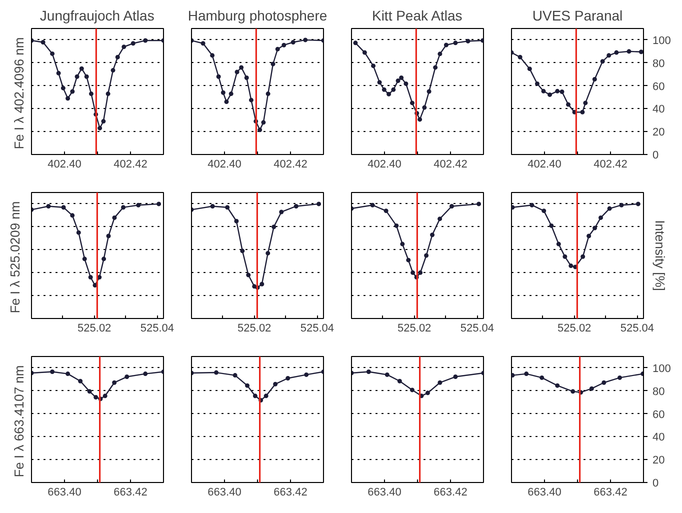 This screenshot has width=682, height=513. What do you see at coordinates (577, 16) in the screenshot?
I see `chart-title: UVES Paranal` at bounding box center [577, 16].